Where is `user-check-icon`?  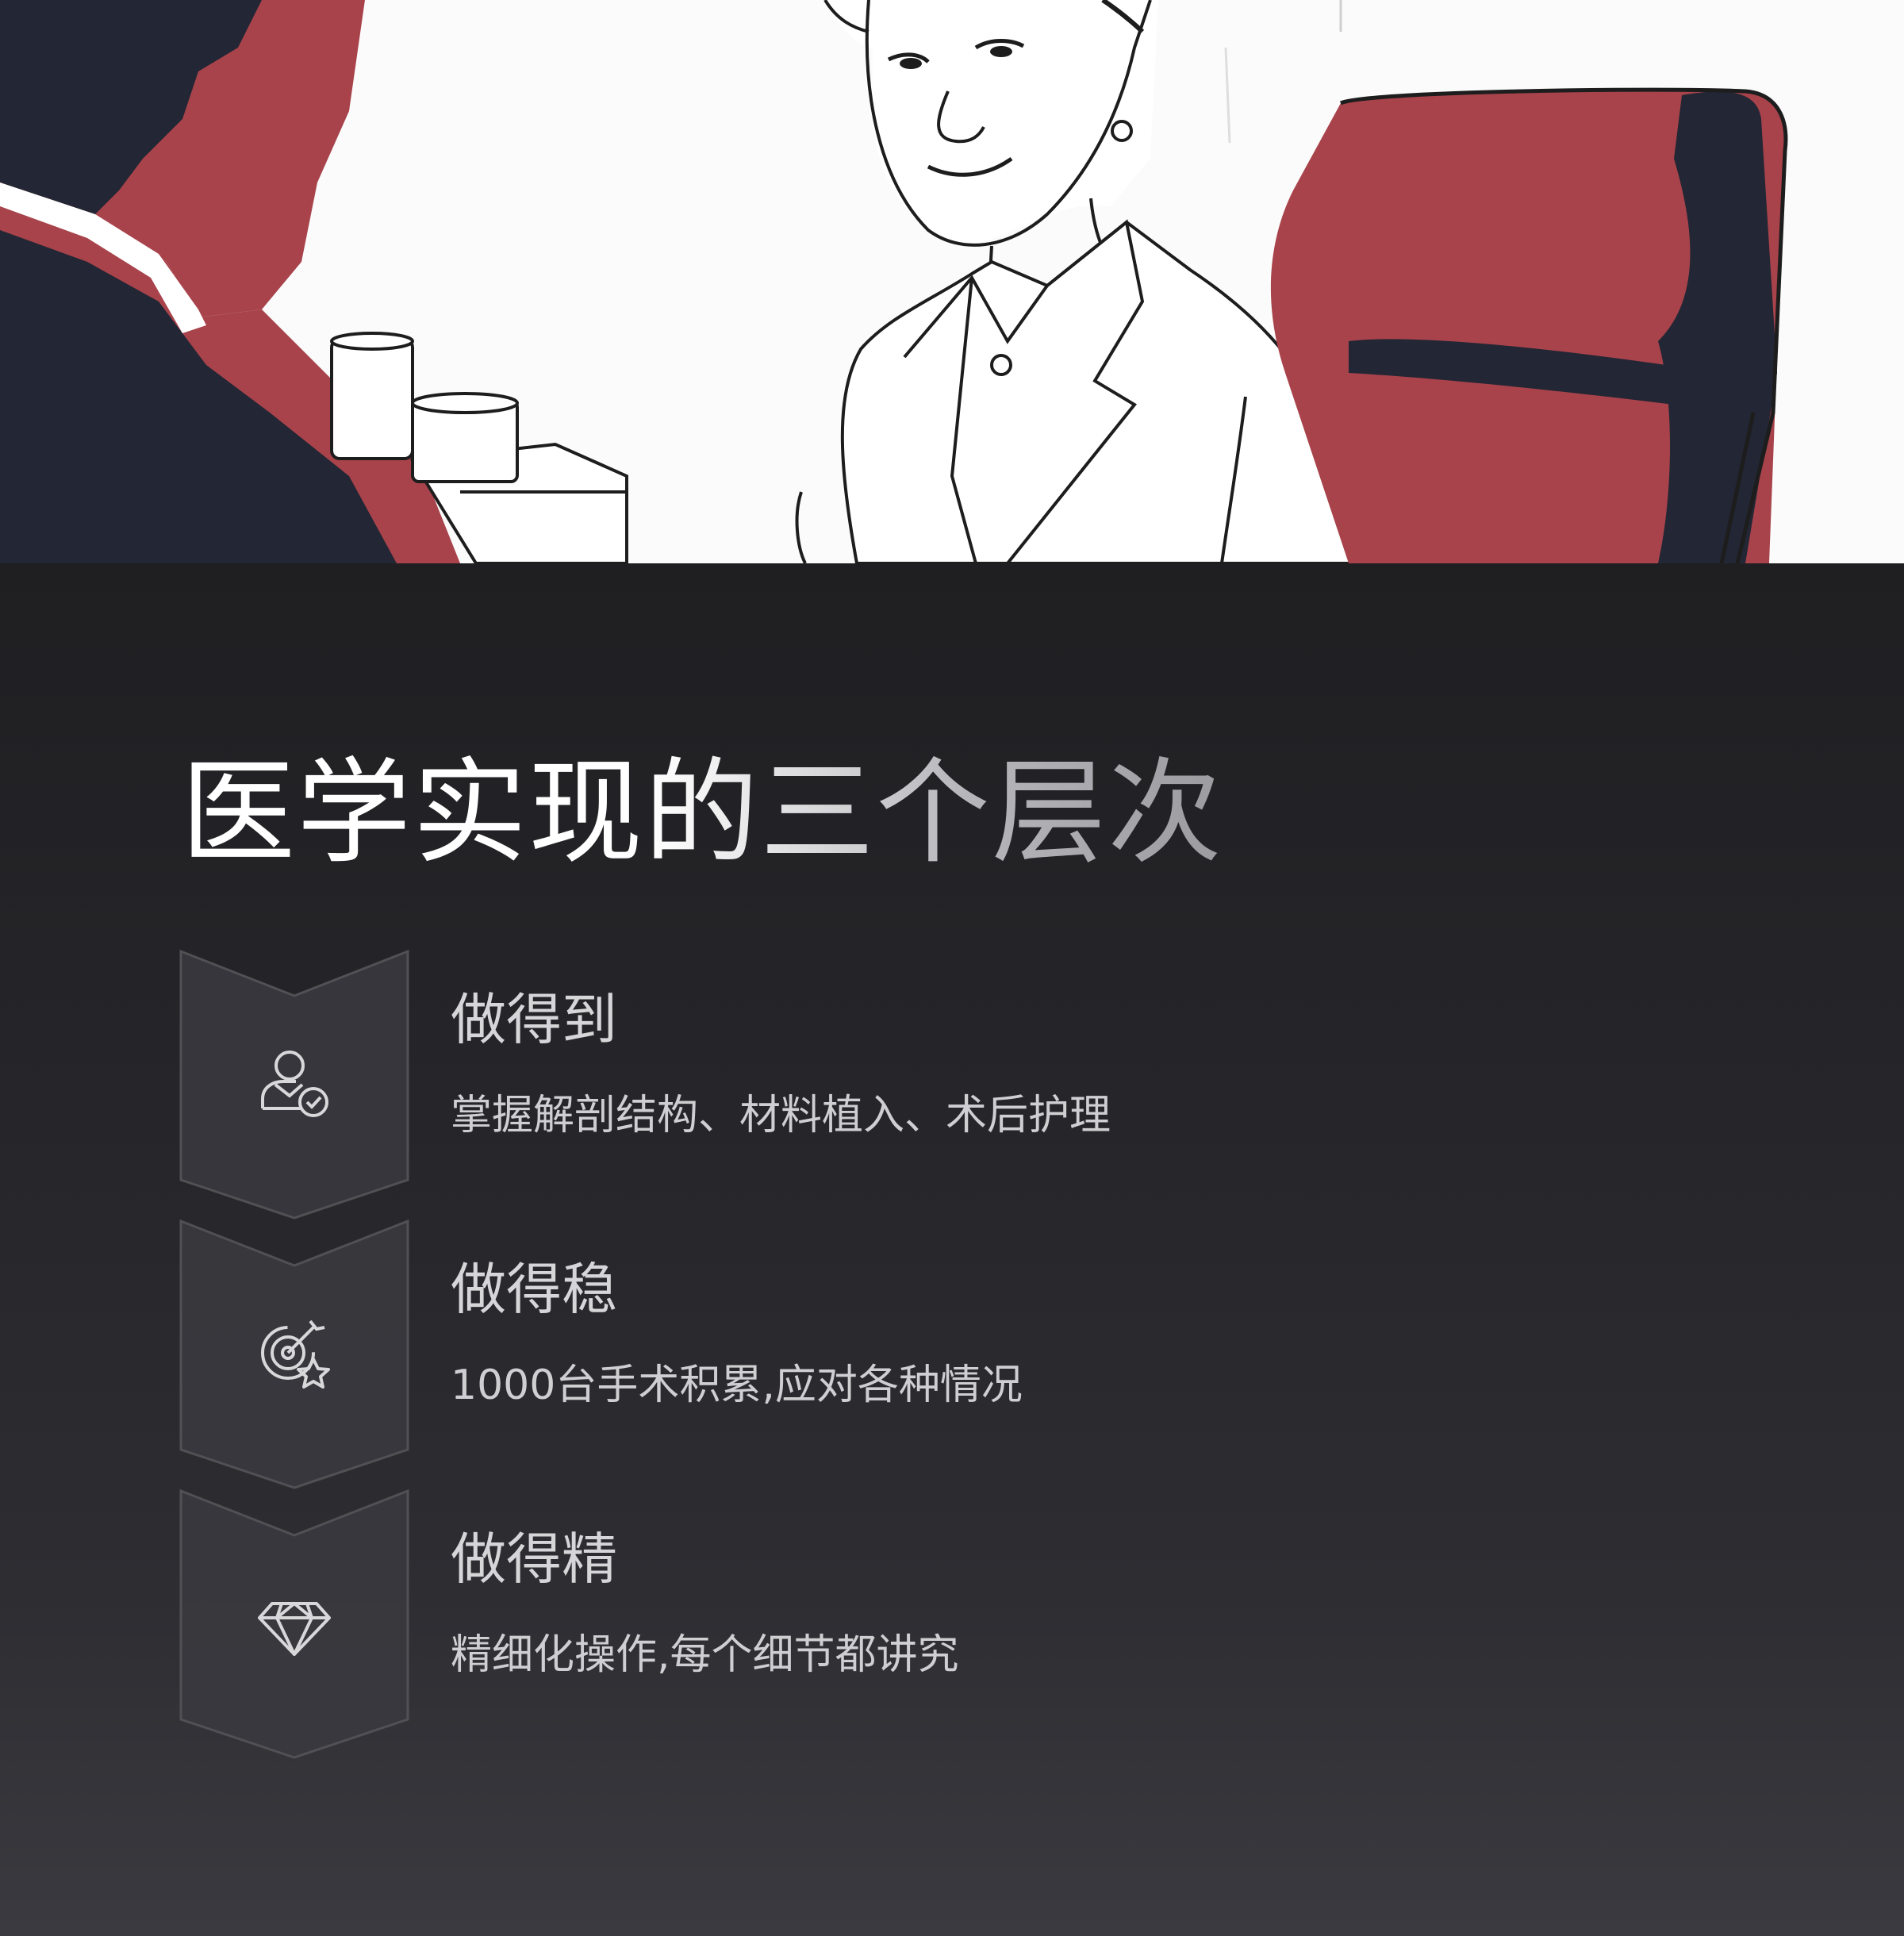
user-check-icon is located at coordinates (294, 1084).